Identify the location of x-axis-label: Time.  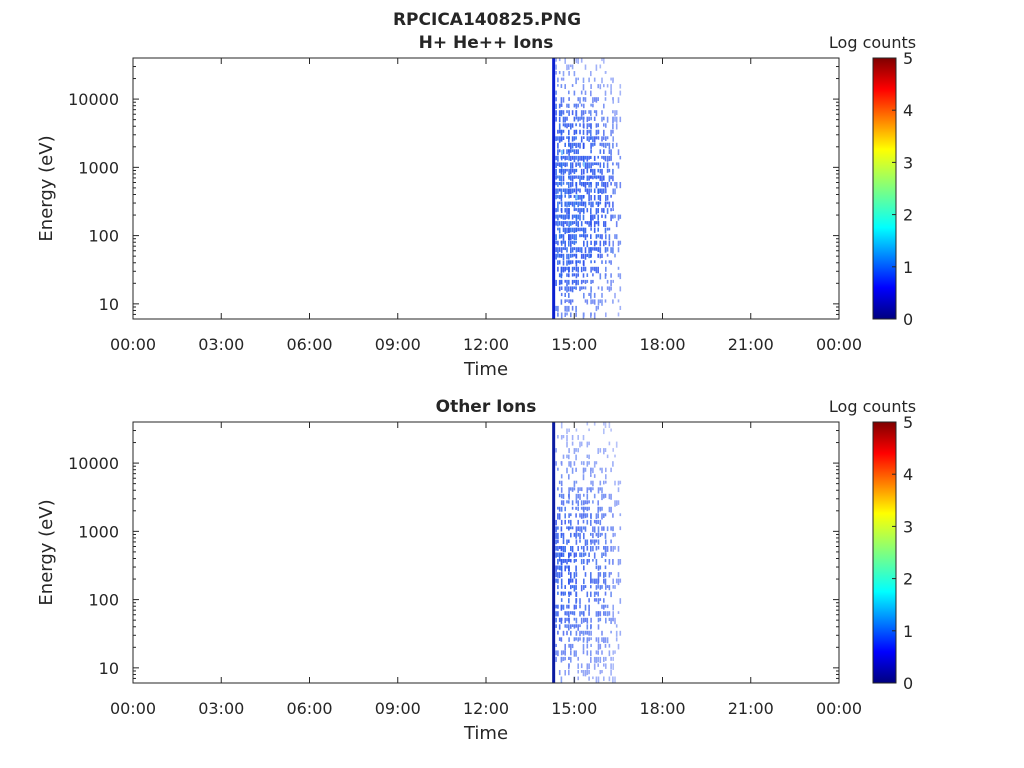
(485, 733).